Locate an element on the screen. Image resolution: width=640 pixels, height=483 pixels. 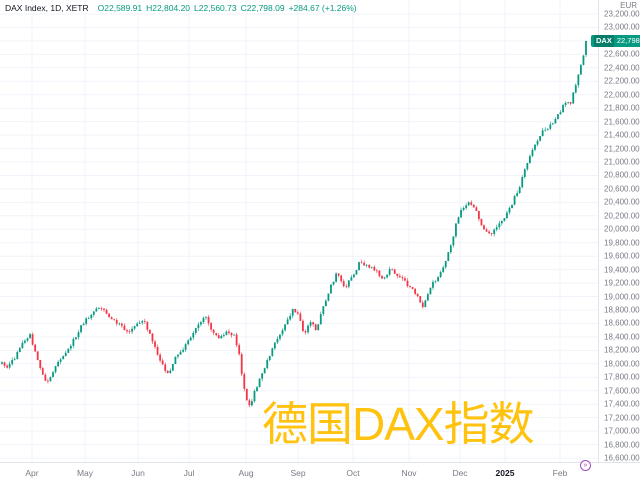
low-value: 22,560.73 is located at coordinates (217, 8).